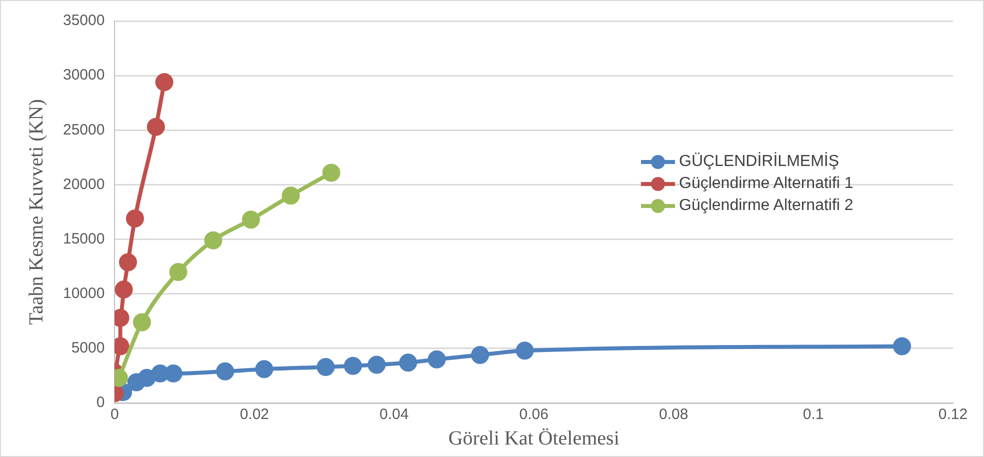 The height and width of the screenshot is (457, 984). Describe the element at coordinates (83, 21) in the screenshot. I see `y-tick-label: 35000` at that location.